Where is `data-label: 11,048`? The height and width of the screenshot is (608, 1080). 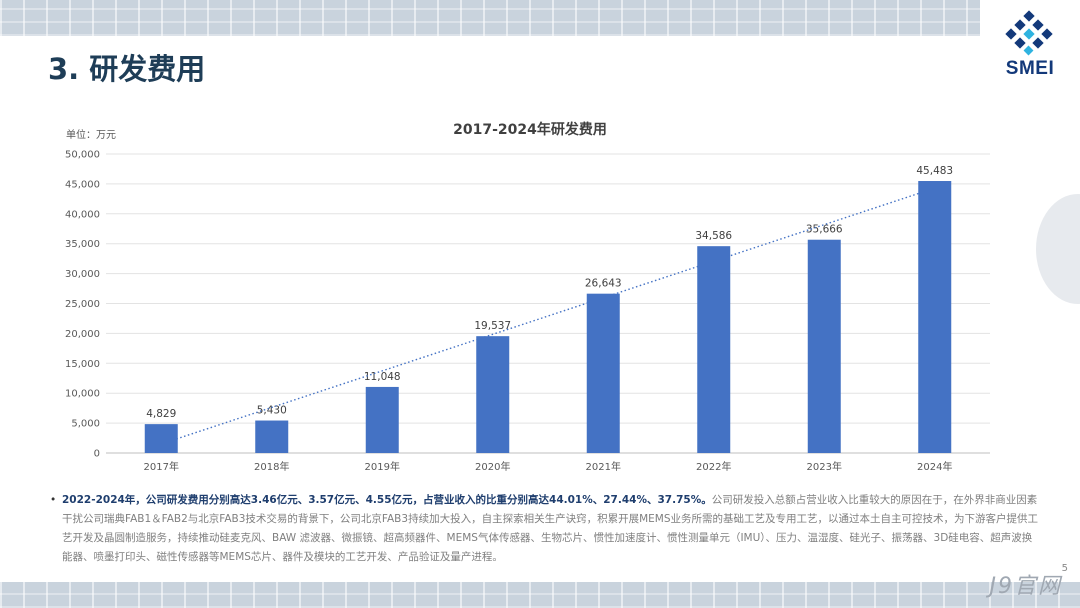 data-label: 11,048 is located at coordinates (382, 377).